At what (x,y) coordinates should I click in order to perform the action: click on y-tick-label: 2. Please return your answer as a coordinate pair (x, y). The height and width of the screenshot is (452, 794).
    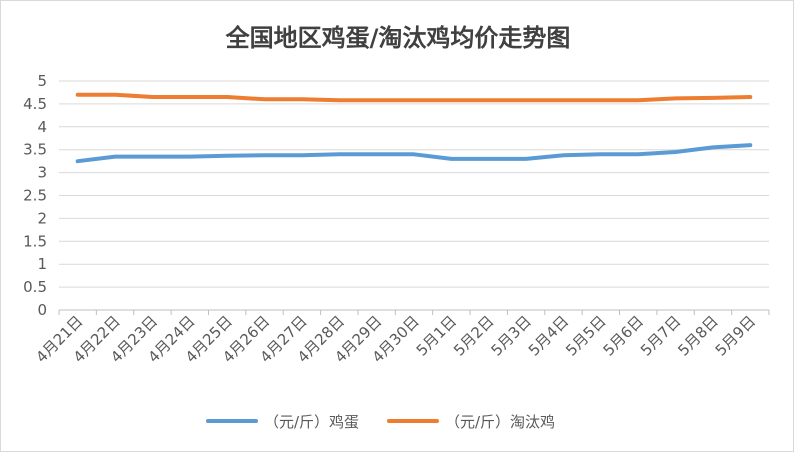
    Looking at the image, I should click on (42, 218).